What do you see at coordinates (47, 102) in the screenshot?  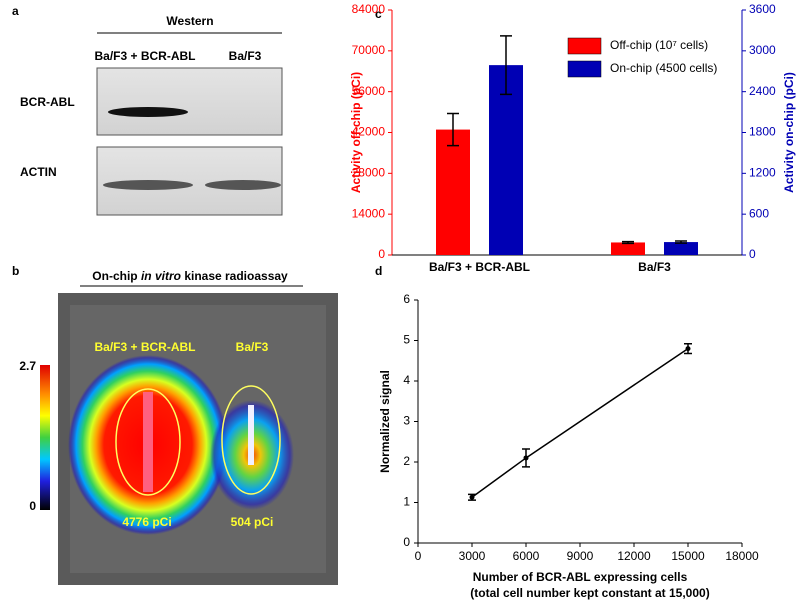 I see `row-label: BCR-ABL` at bounding box center [47, 102].